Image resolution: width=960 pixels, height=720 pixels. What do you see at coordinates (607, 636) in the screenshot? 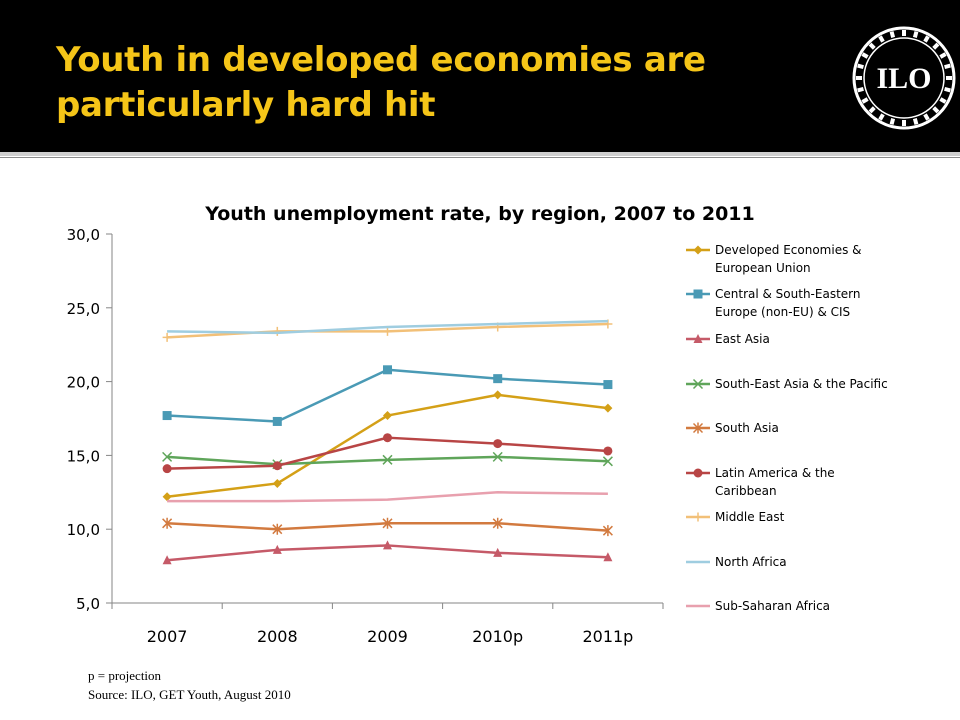
I see `x-tick-label: 2011p` at bounding box center [607, 636].